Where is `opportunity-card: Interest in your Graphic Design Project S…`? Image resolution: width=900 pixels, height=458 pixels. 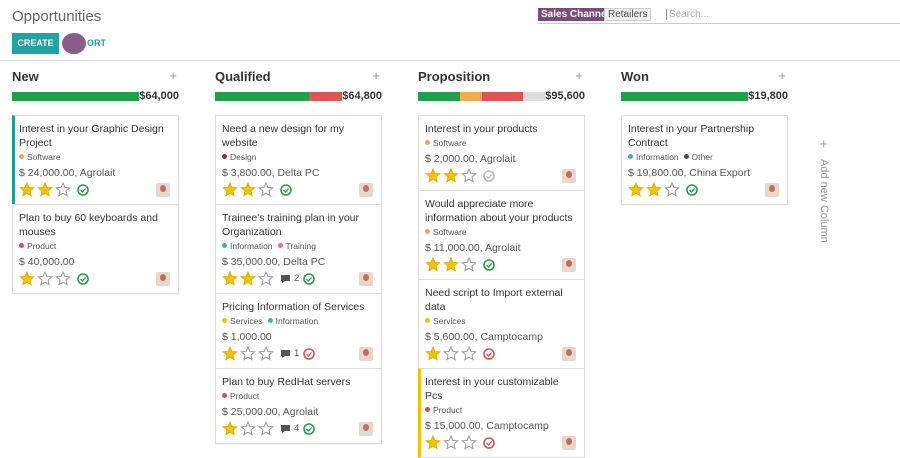
opportunity-card: Interest in your Graphic Design Project S… is located at coordinates (95, 160).